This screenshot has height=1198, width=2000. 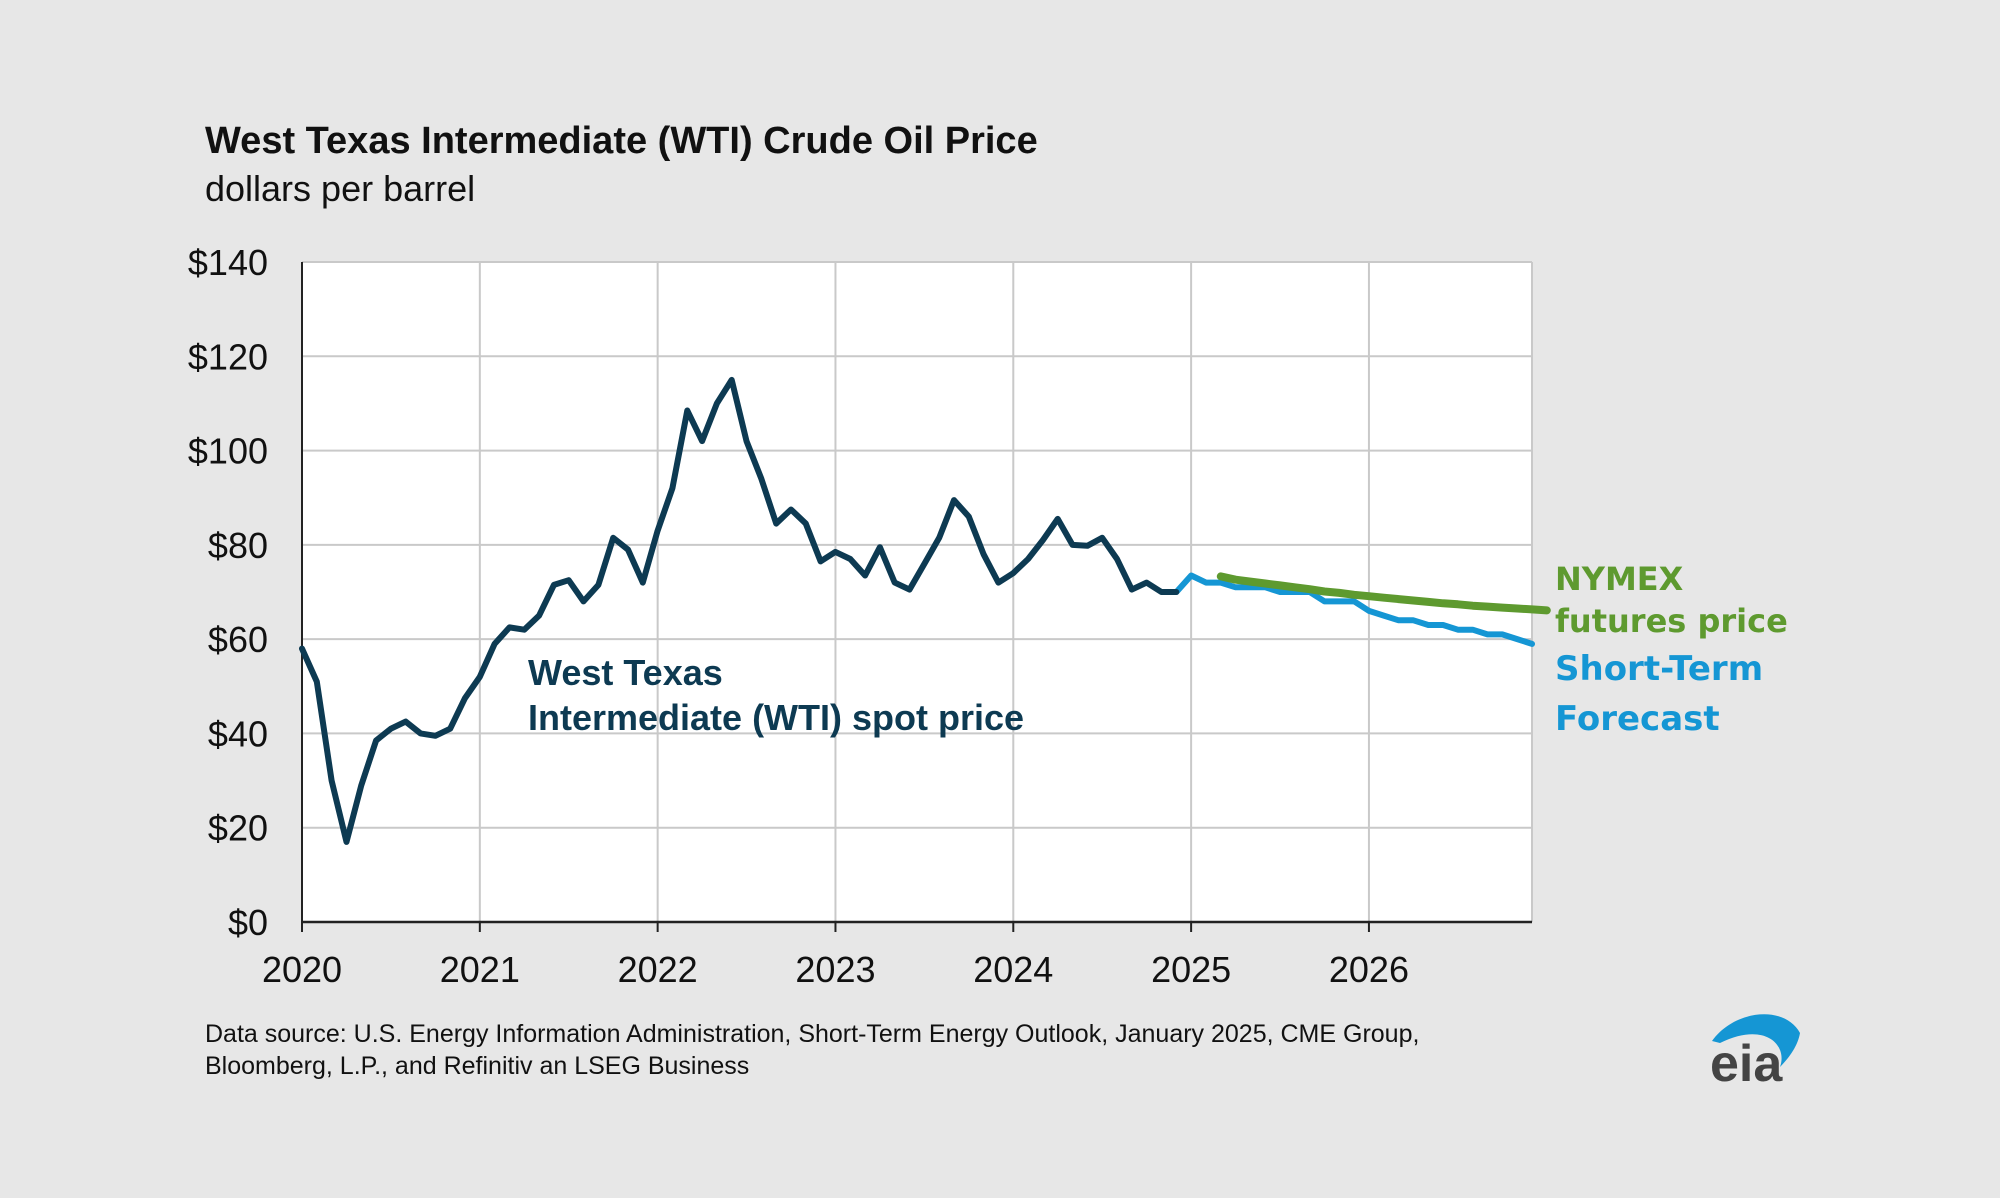 What do you see at coordinates (1369, 969) in the screenshot?
I see `x-tick-label: 2026` at bounding box center [1369, 969].